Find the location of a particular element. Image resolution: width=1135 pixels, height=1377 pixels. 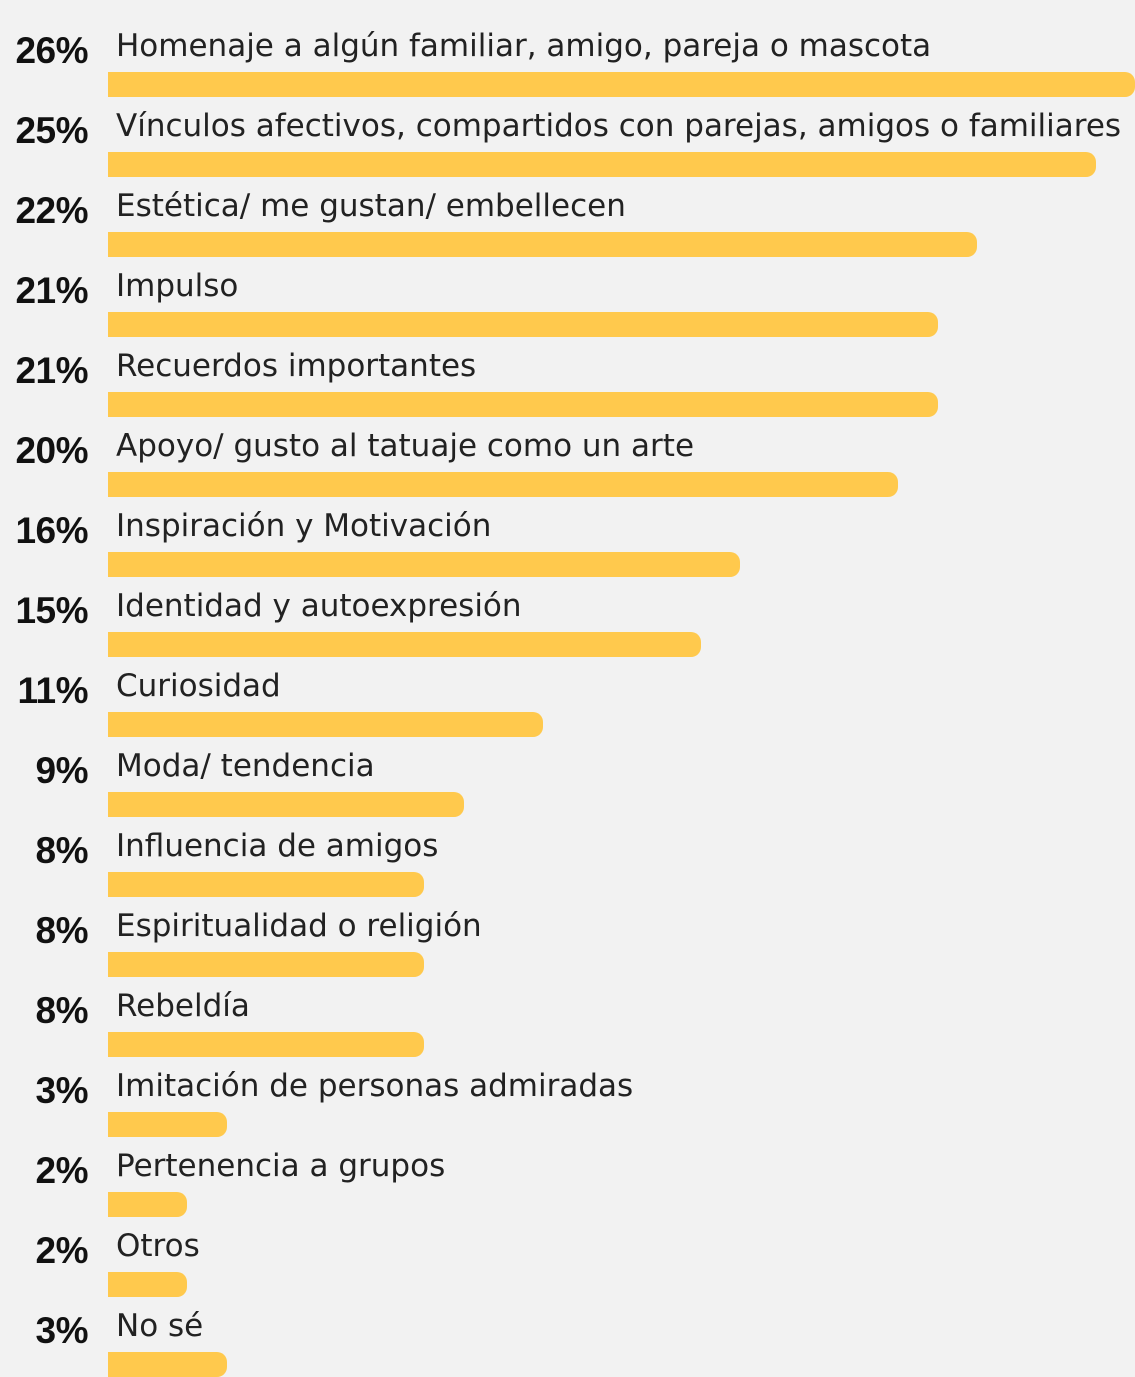

bar-row: 8% Influencia de amigos is located at coordinates (567, 848).